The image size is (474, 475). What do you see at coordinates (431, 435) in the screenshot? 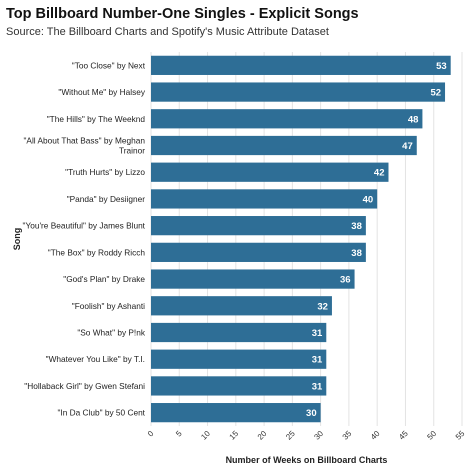
I see `x-tick-label: 50` at bounding box center [431, 435].